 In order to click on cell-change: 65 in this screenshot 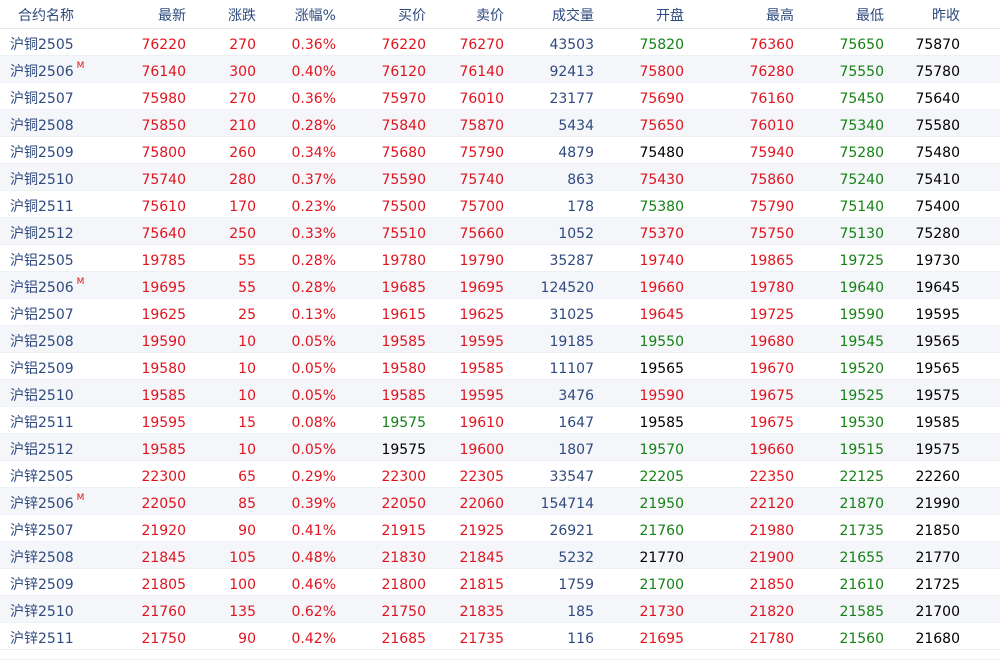, I will do `click(247, 477)`.